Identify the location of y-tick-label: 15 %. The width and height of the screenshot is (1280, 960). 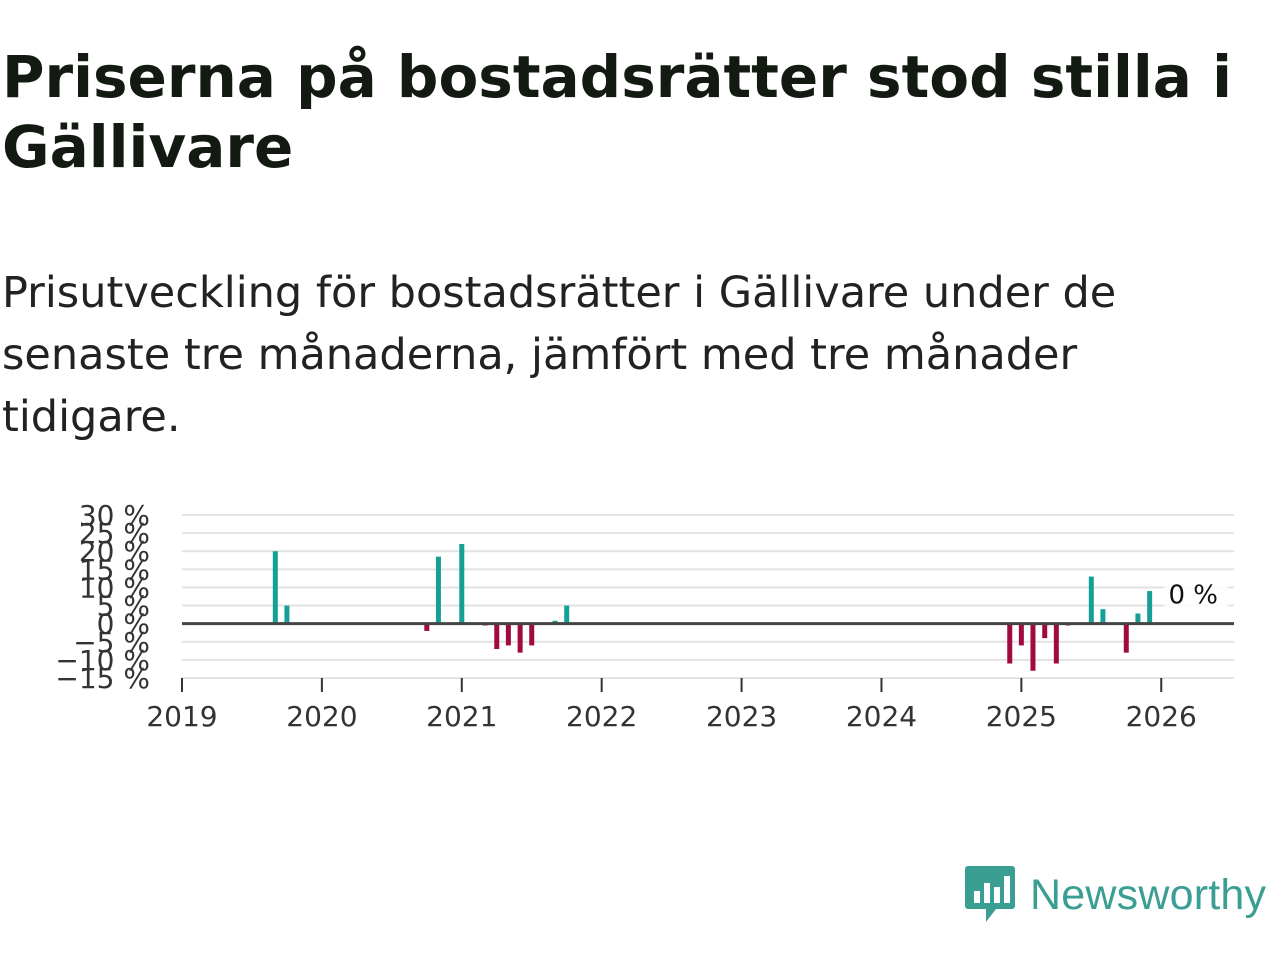
(114, 569).